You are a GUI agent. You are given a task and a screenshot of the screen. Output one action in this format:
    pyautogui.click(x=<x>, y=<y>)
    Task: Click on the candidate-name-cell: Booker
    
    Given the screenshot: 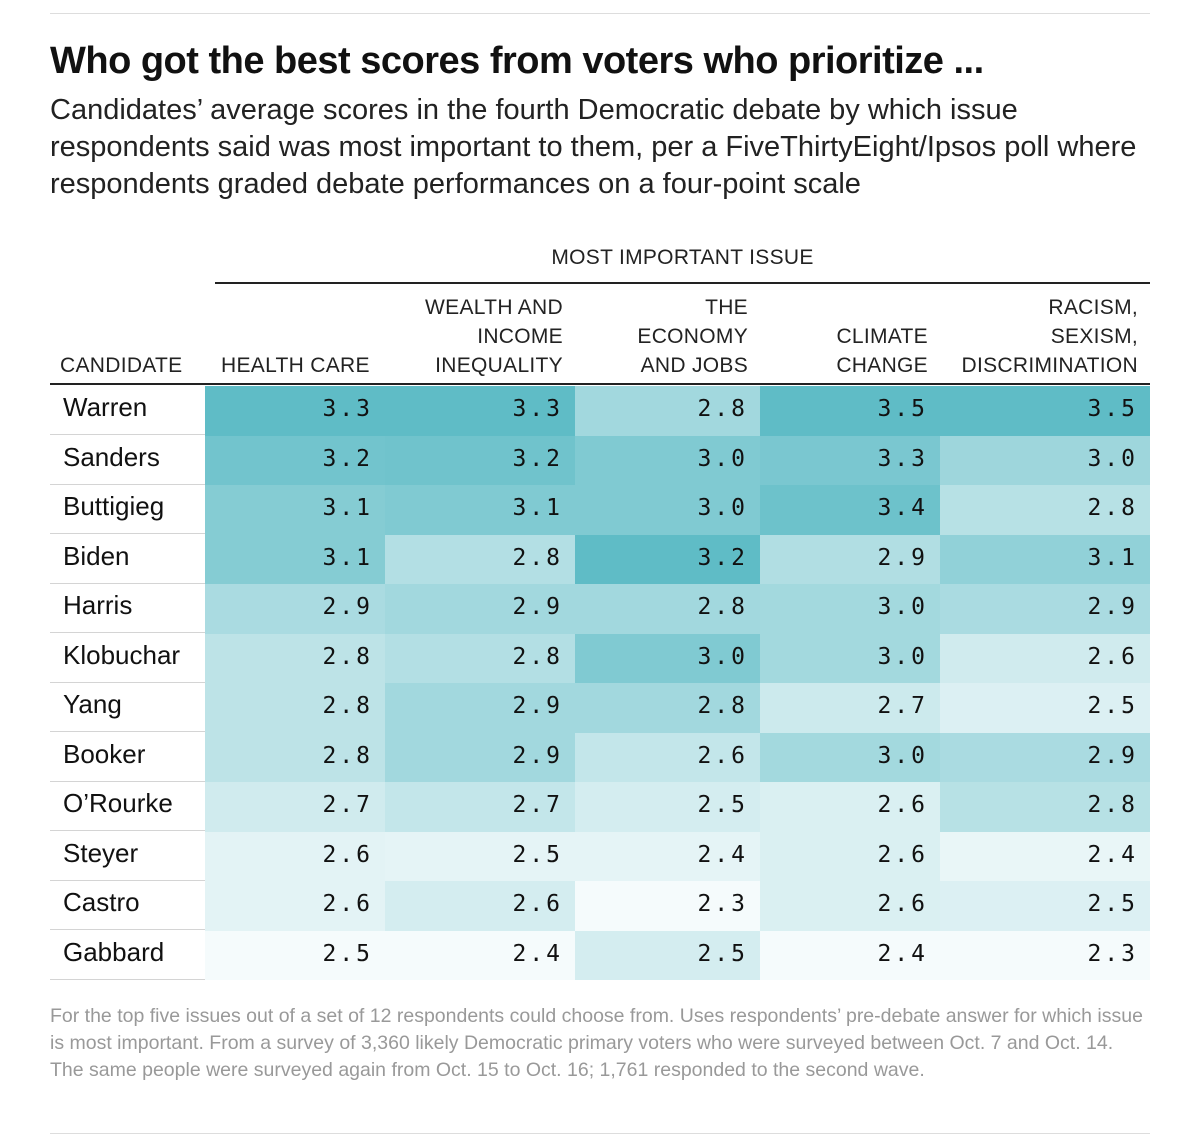 What is the action you would take?
    pyautogui.click(x=127, y=757)
    